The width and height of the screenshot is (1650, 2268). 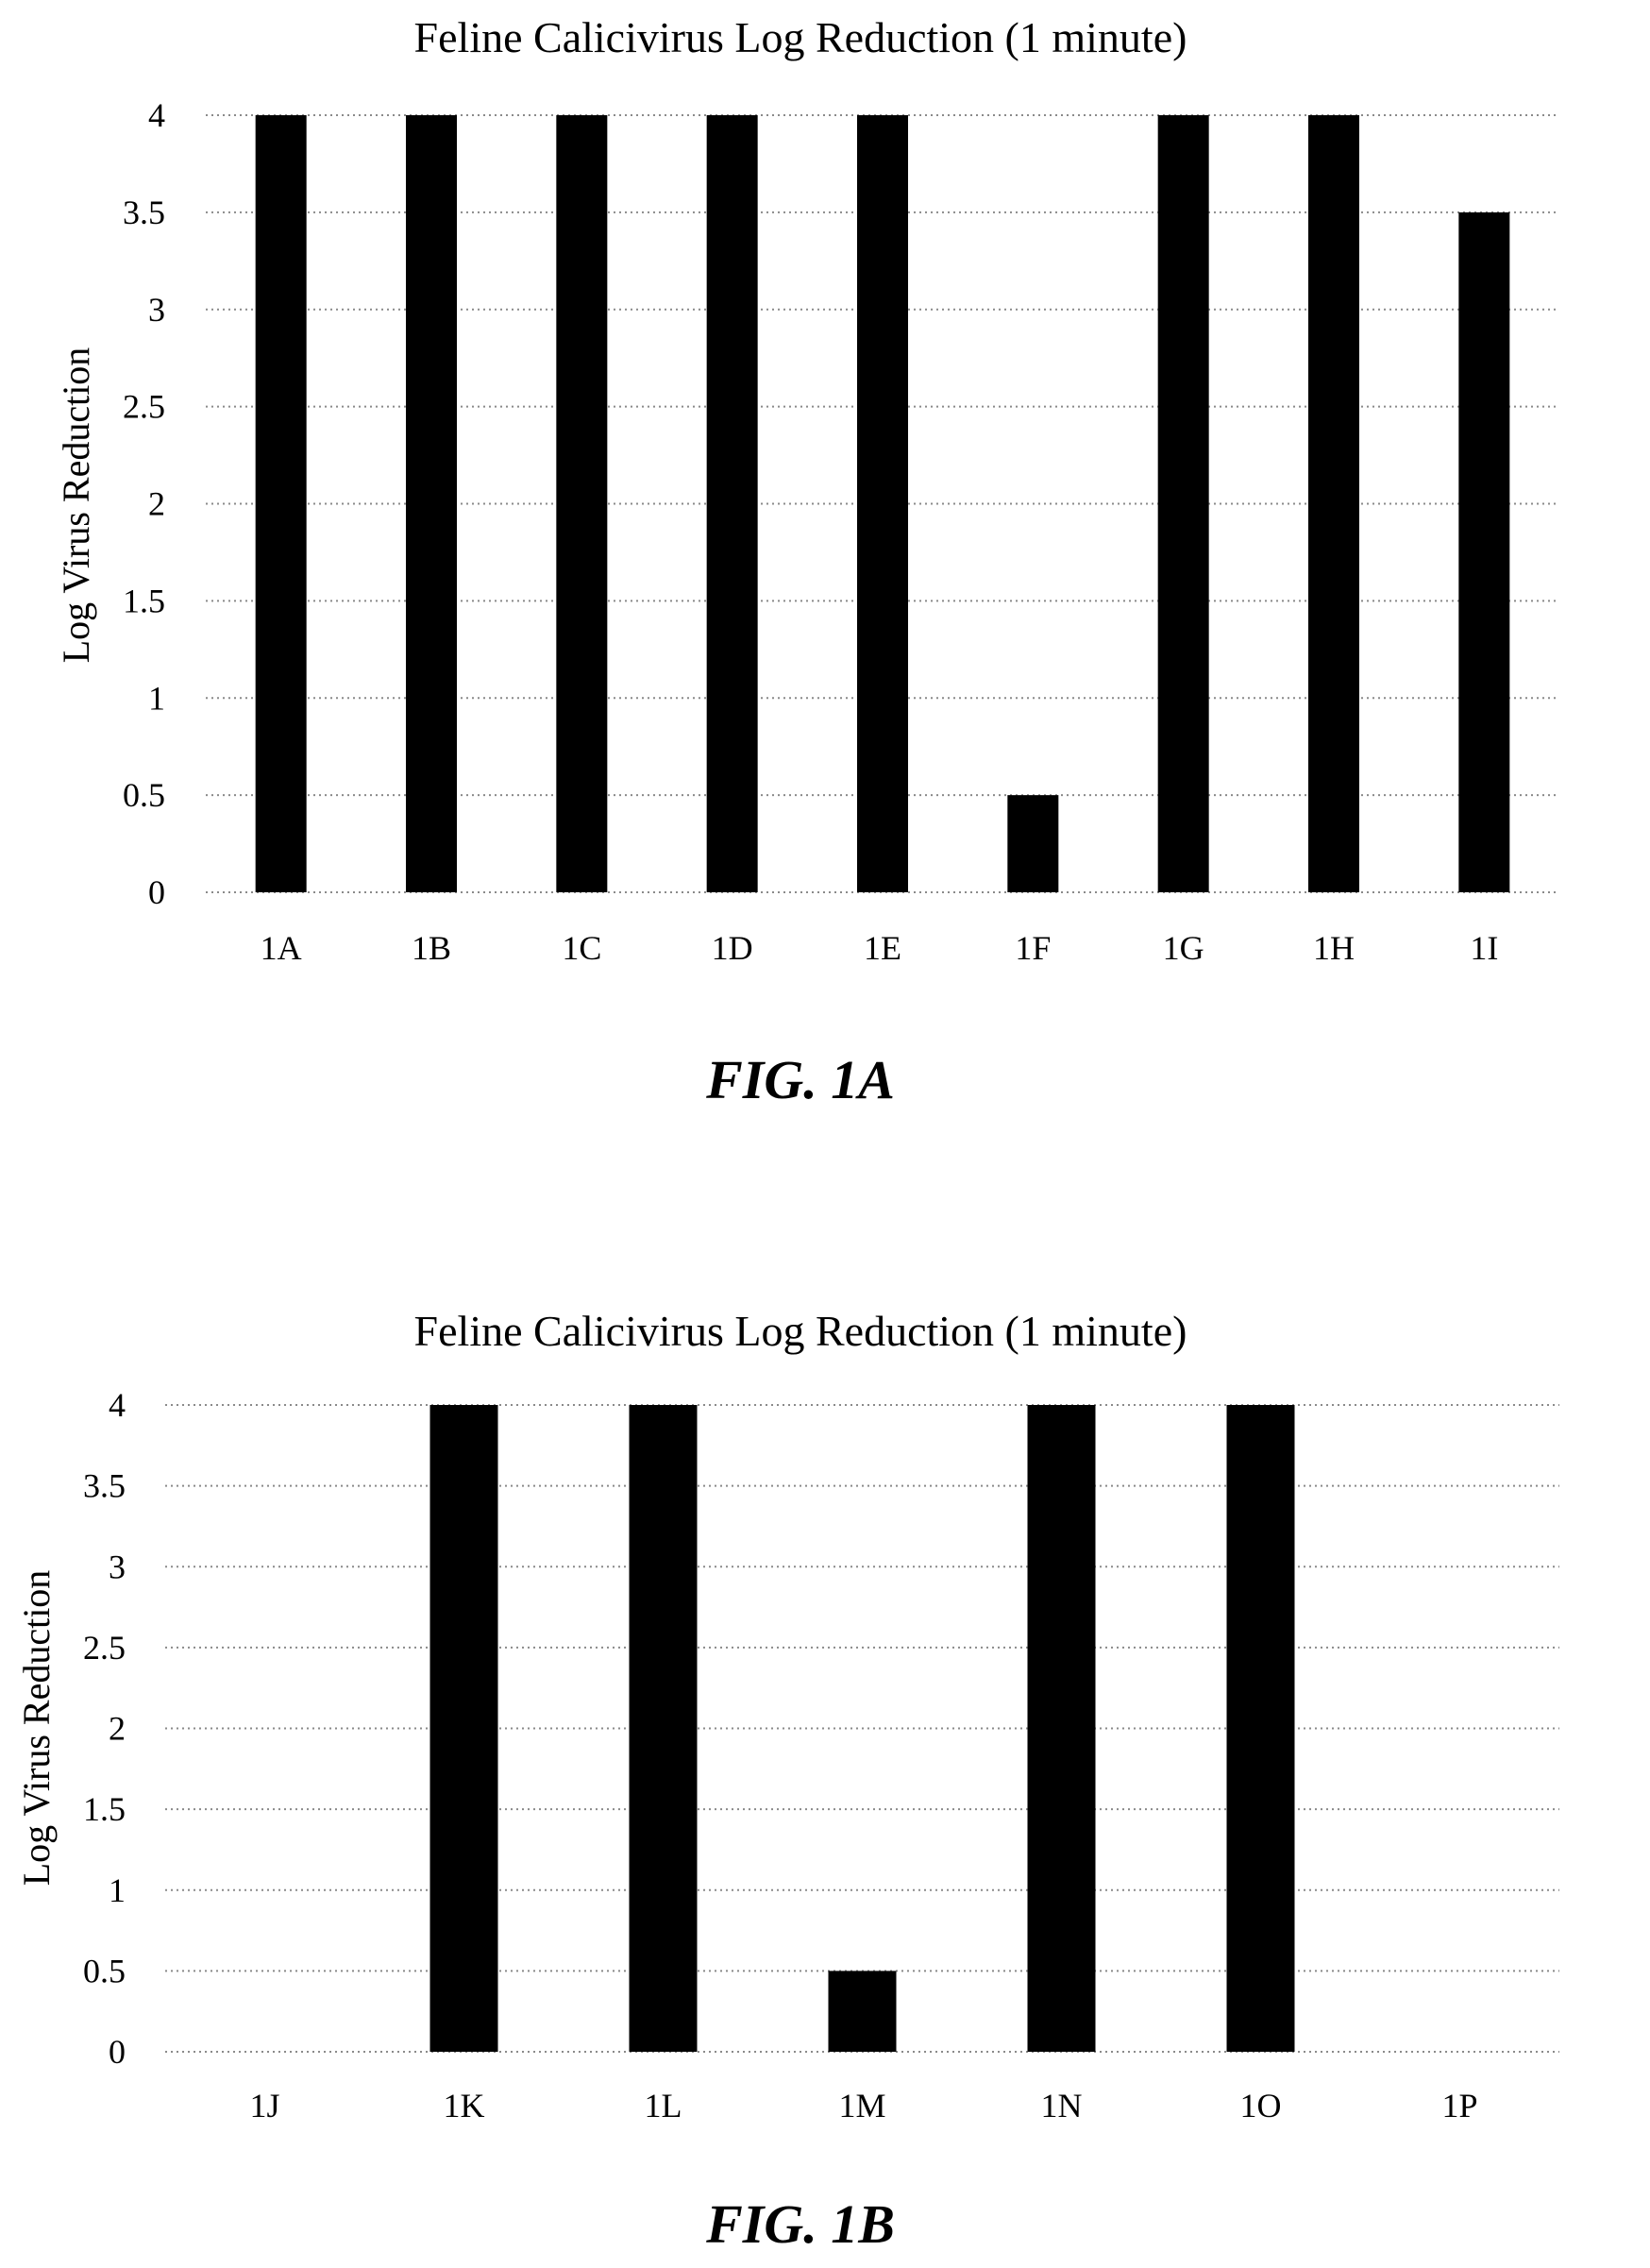 What do you see at coordinates (1261, 2105) in the screenshot?
I see `x-tick-label: 1O` at bounding box center [1261, 2105].